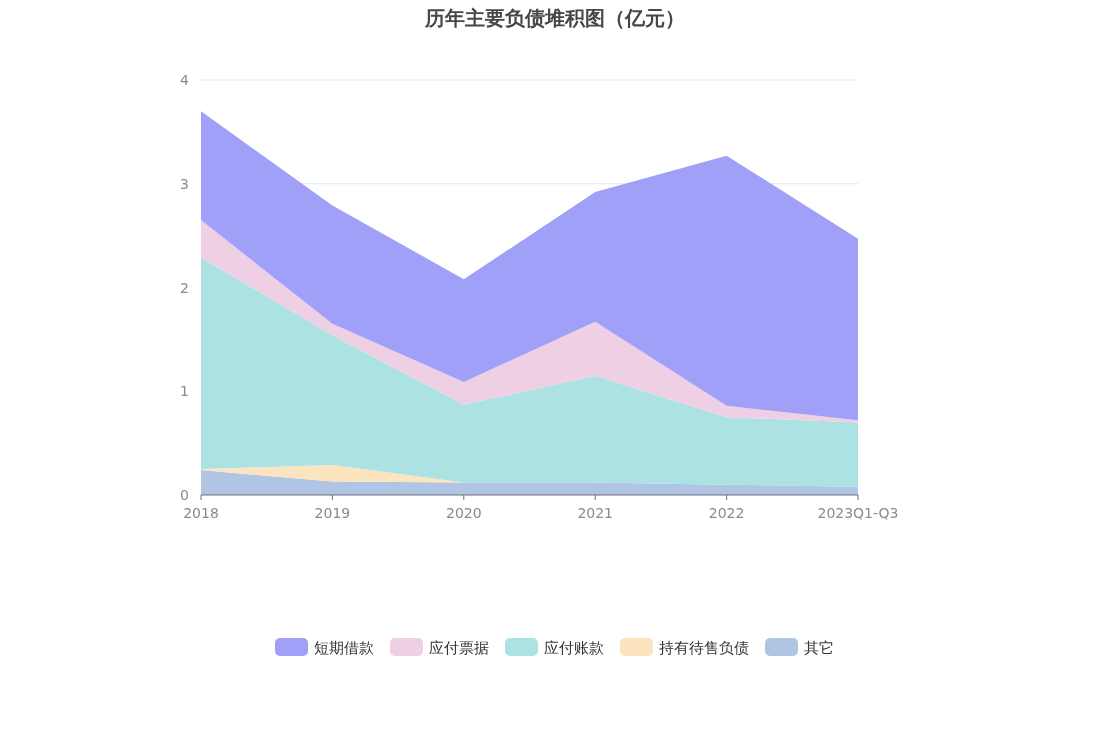 The width and height of the screenshot is (1109, 737). Describe the element at coordinates (595, 513) in the screenshot. I see `x-tick-label: 2021` at that location.